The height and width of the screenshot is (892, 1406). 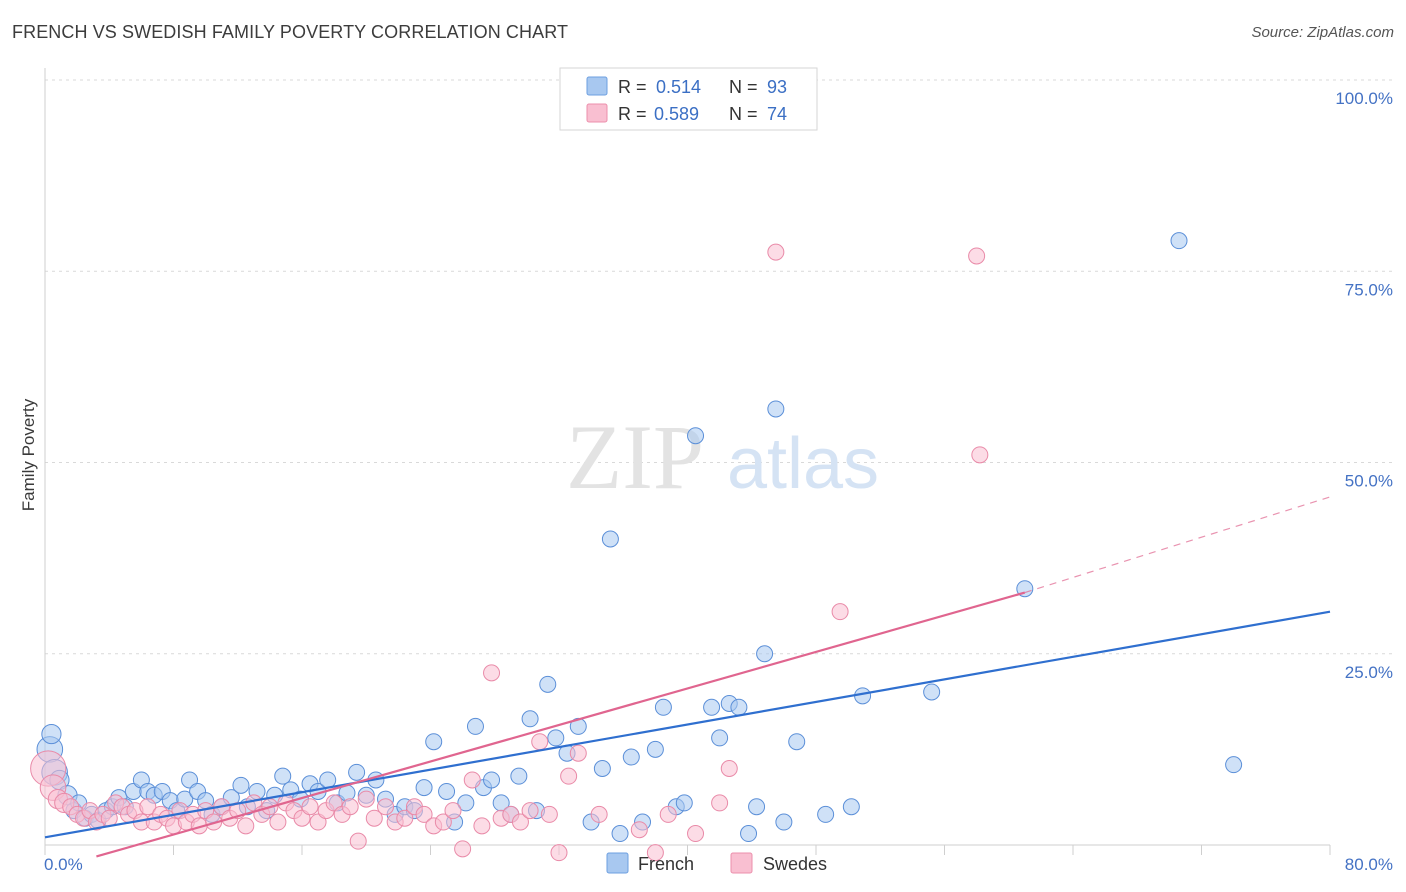 I want to click on x-tick-label-1: 80.0%, so click(x=1369, y=864).